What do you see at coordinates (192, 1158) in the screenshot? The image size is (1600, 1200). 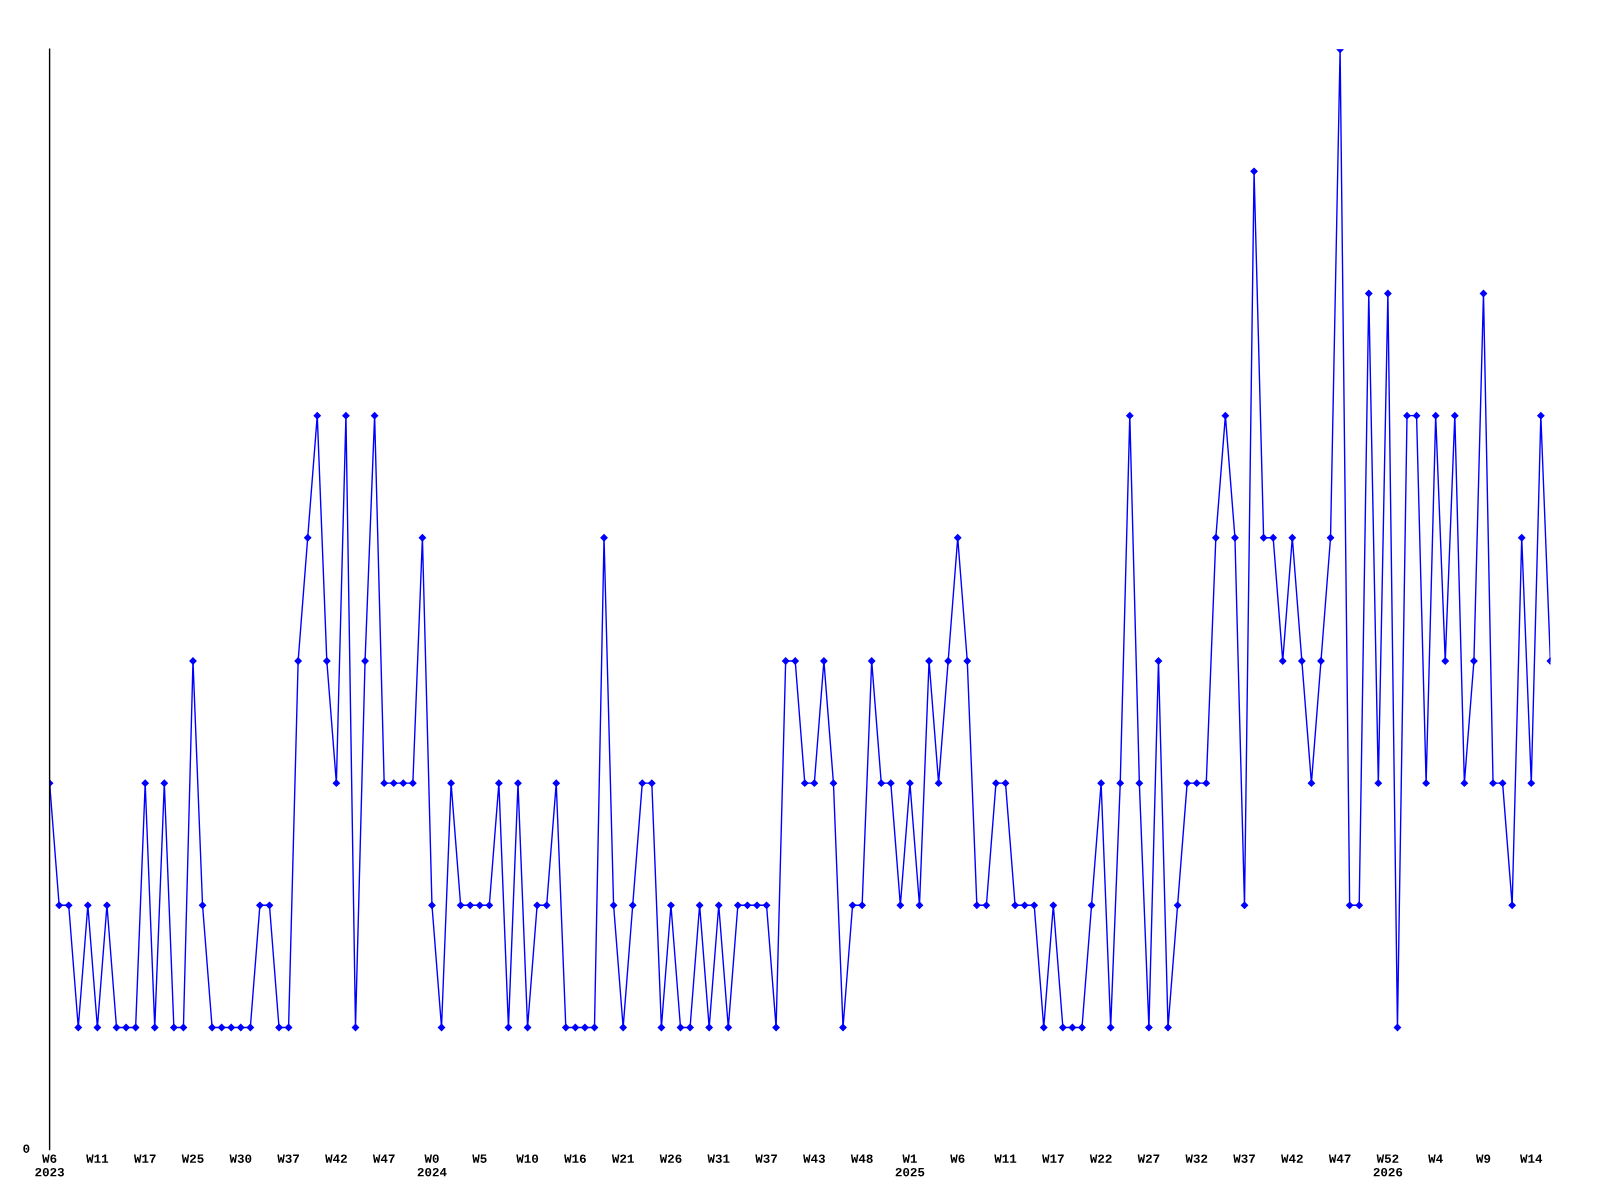 I see `x-tick-label: W25` at bounding box center [192, 1158].